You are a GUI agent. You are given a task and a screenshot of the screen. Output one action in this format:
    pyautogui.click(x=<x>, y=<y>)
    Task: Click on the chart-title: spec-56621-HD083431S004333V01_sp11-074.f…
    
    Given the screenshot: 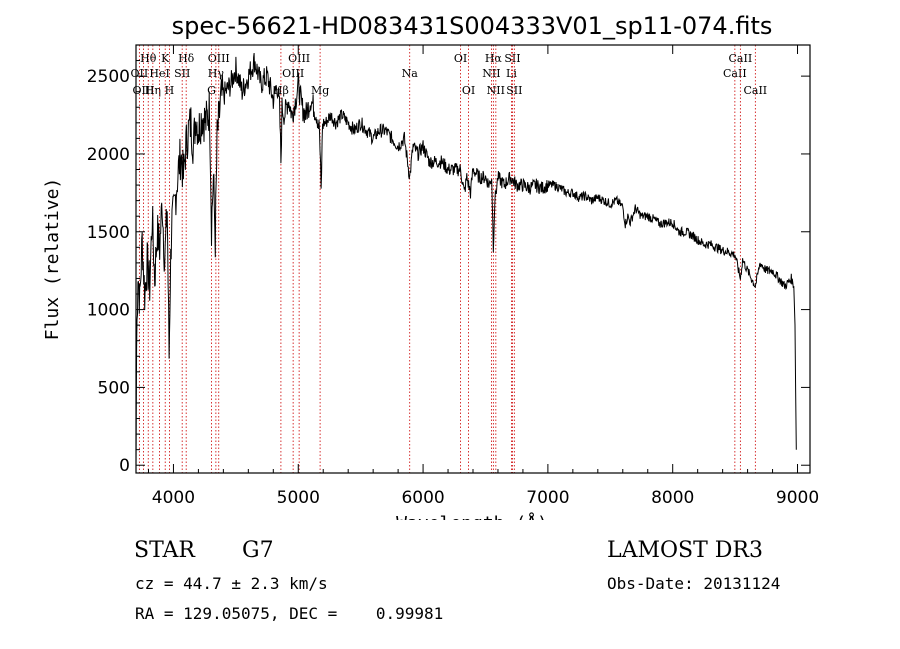 What is the action you would take?
    pyautogui.click(x=472, y=26)
    